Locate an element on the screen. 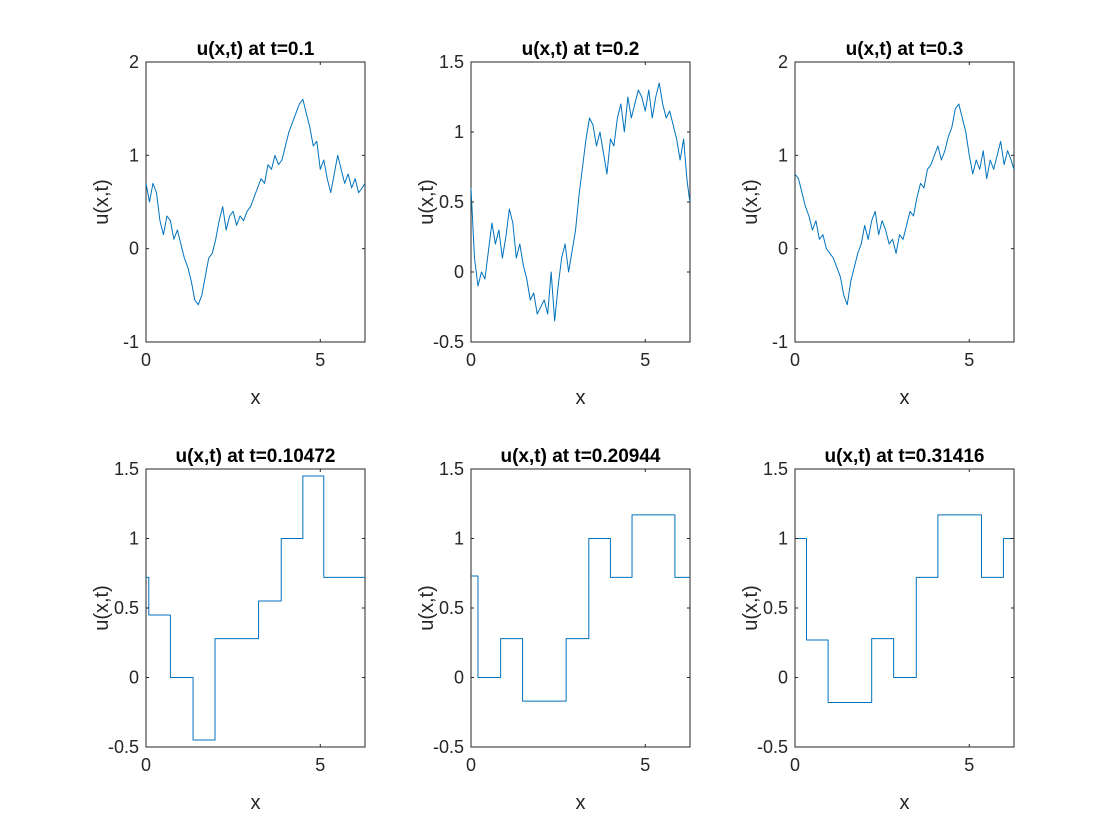 Image resolution: width=1120 pixels, height=840 pixels. subplot-title: u(x,t) at t=0.2 is located at coordinates (581, 49).